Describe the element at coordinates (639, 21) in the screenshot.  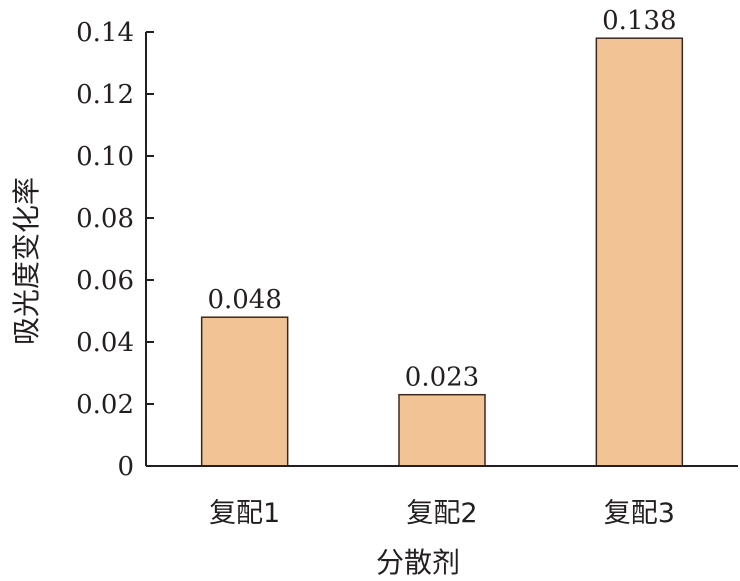
I see `data-label-3: 0.138` at that location.